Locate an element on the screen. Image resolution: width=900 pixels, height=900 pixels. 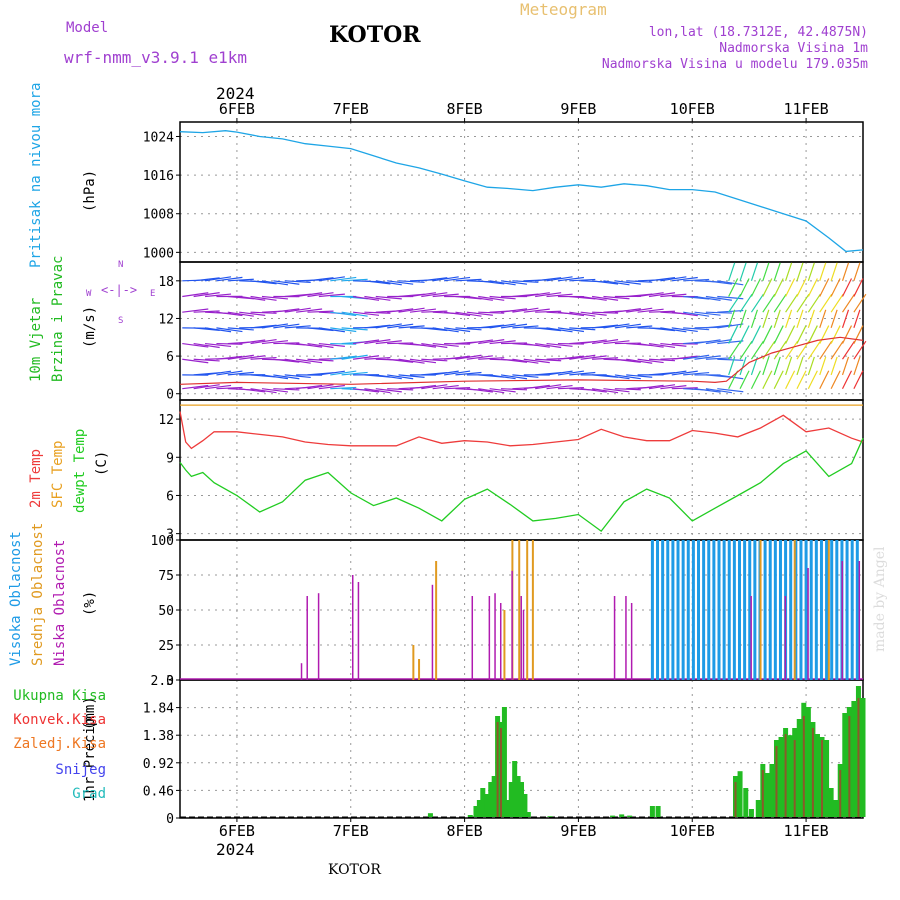
wind-ytick-label: 12 is located at coordinates (166, 319).